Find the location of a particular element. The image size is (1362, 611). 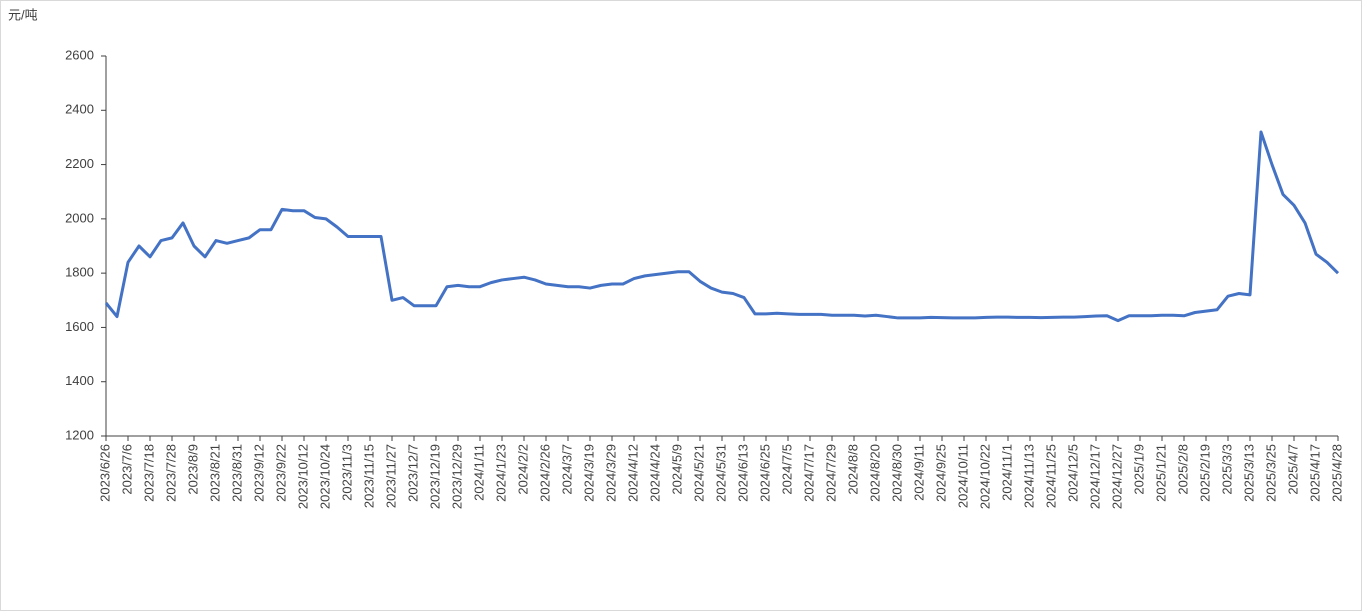

x-tick-label: 2024/2/2 is located at coordinates (522, 469).